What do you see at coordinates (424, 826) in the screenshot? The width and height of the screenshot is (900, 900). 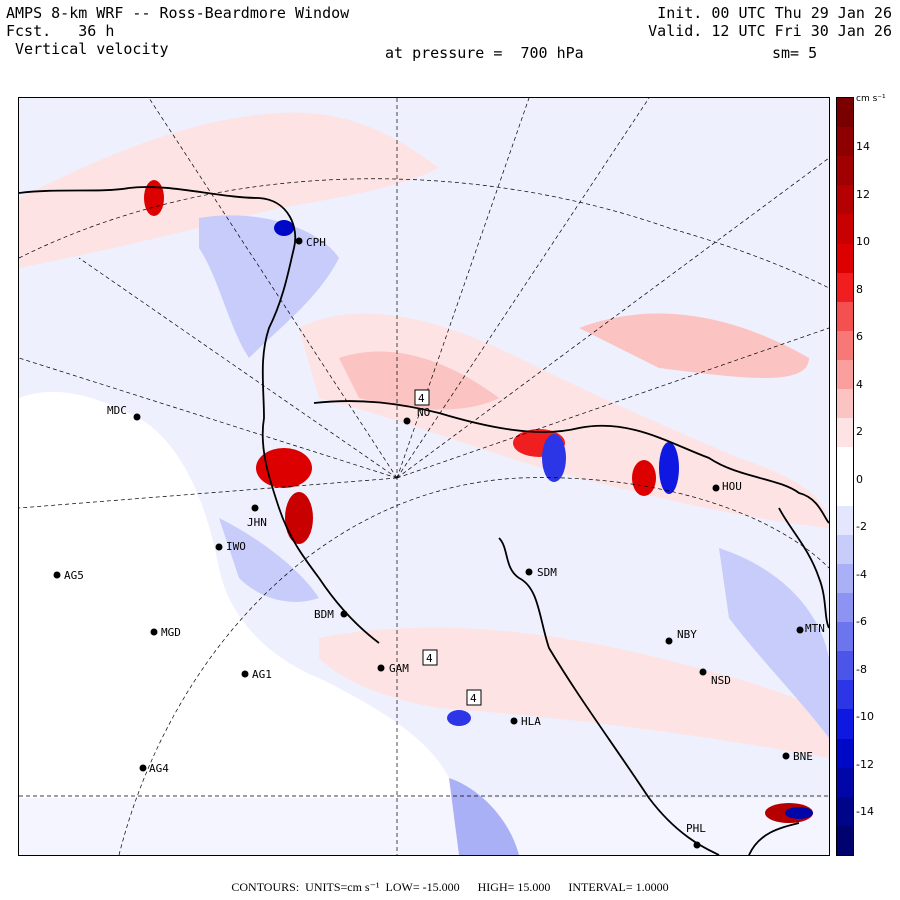 I see `field-zero-bottom` at bounding box center [424, 826].